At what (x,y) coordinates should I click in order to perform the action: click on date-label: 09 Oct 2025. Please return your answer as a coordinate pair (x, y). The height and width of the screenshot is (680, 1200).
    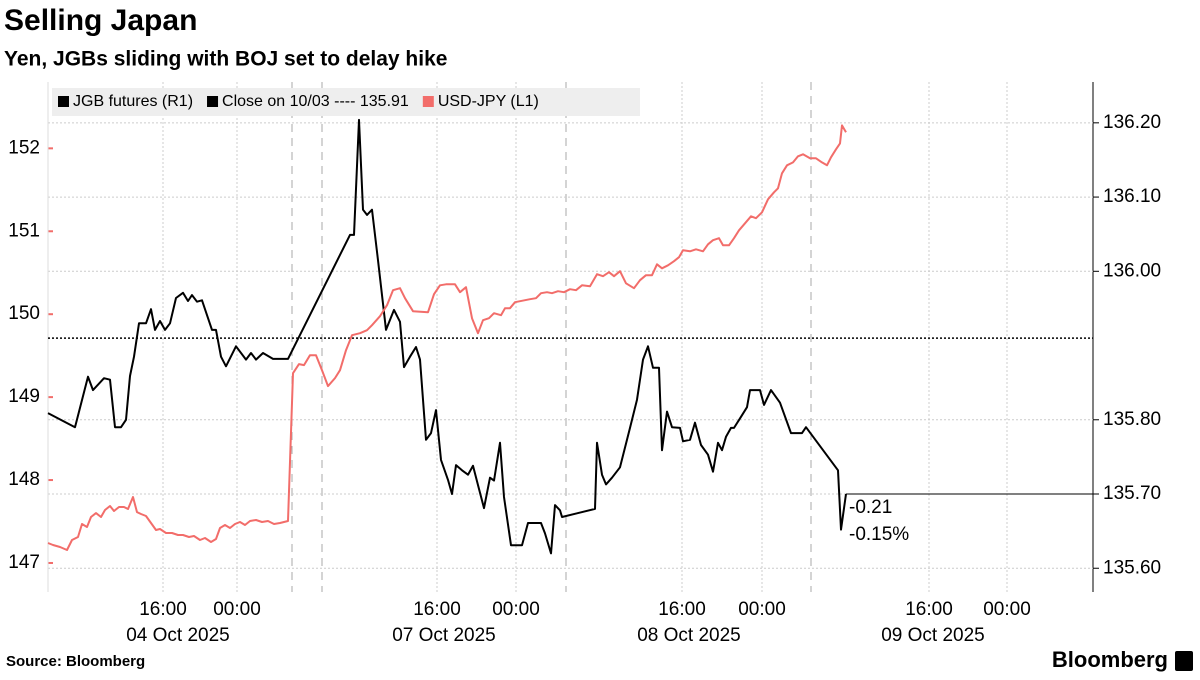
    Looking at the image, I should click on (933, 635).